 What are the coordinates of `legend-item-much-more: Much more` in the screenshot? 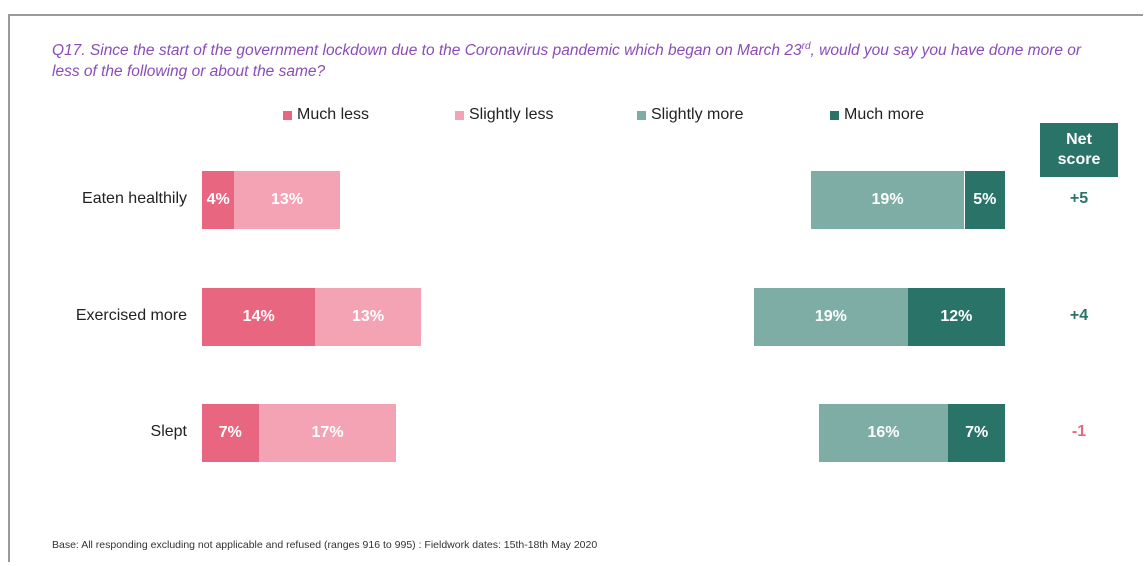 It's located at (877, 115).